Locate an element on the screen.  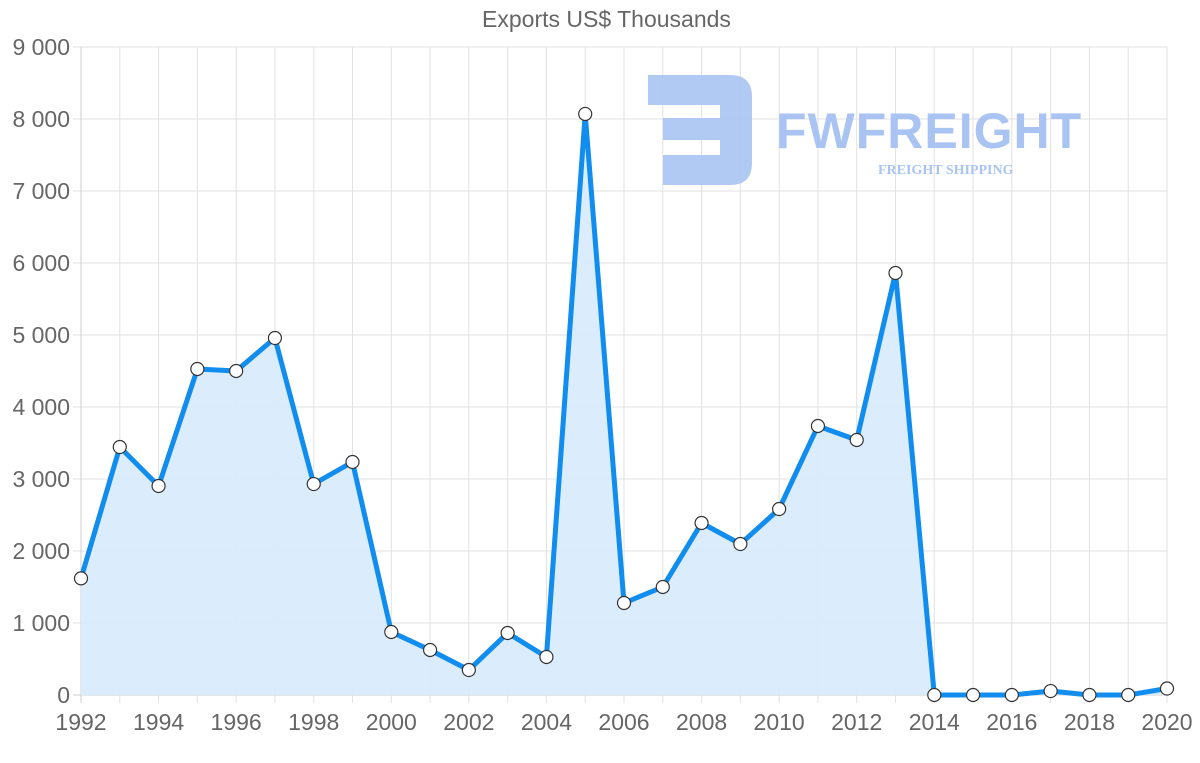
watermark-tagline: FREIGHT SHIPPING is located at coordinates (946, 170).